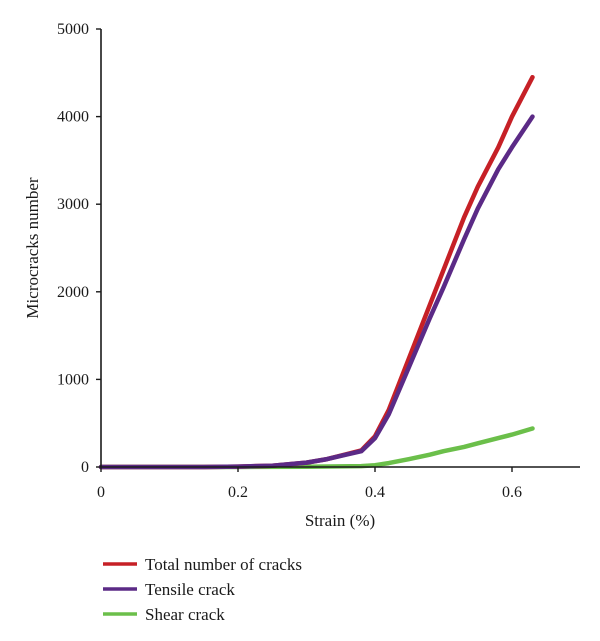 Image resolution: width=600 pixels, height=641 pixels. I want to click on y-tick-label: 4000, so click(73, 117).